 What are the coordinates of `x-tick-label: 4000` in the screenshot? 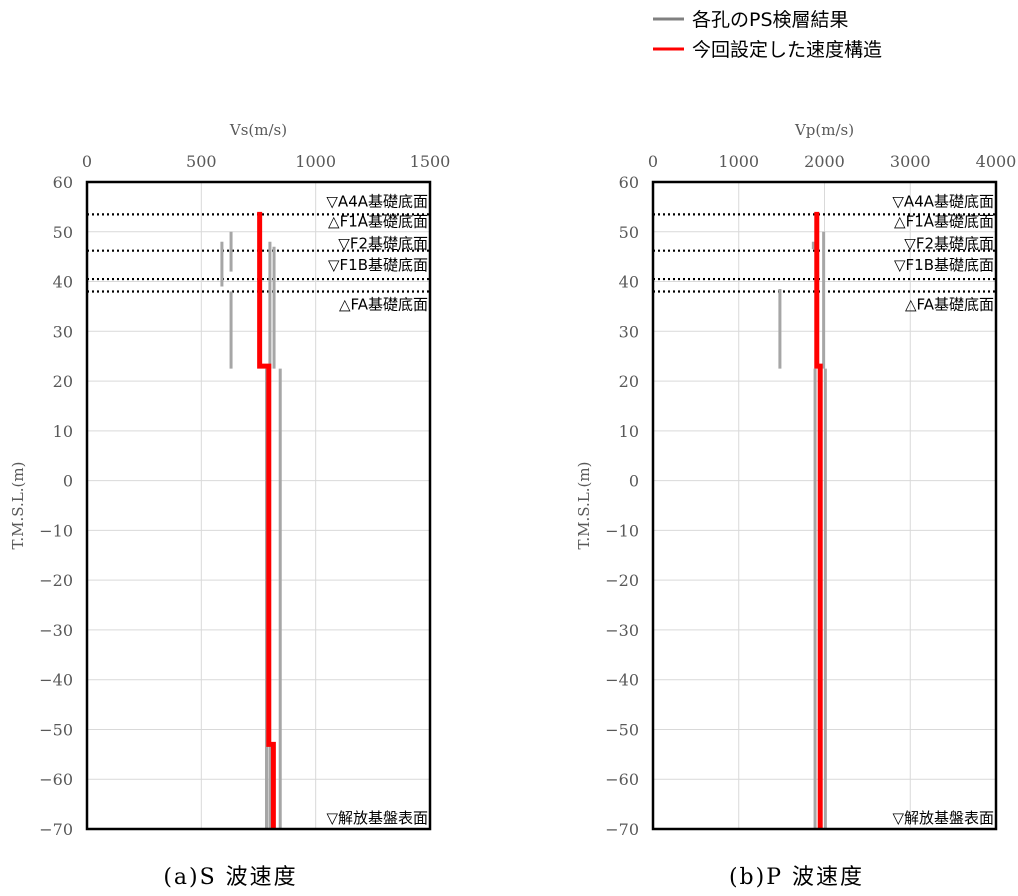 It's located at (996, 161).